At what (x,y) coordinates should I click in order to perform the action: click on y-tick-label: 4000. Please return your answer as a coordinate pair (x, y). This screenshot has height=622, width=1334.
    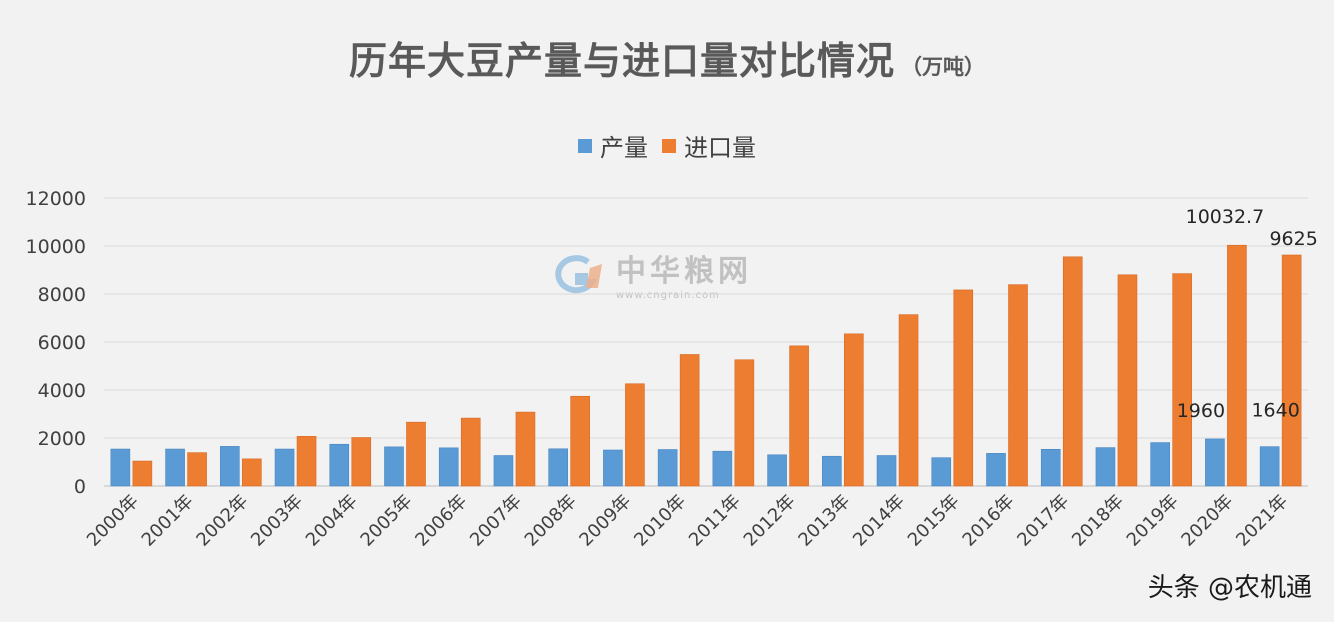
    Looking at the image, I should click on (62, 391).